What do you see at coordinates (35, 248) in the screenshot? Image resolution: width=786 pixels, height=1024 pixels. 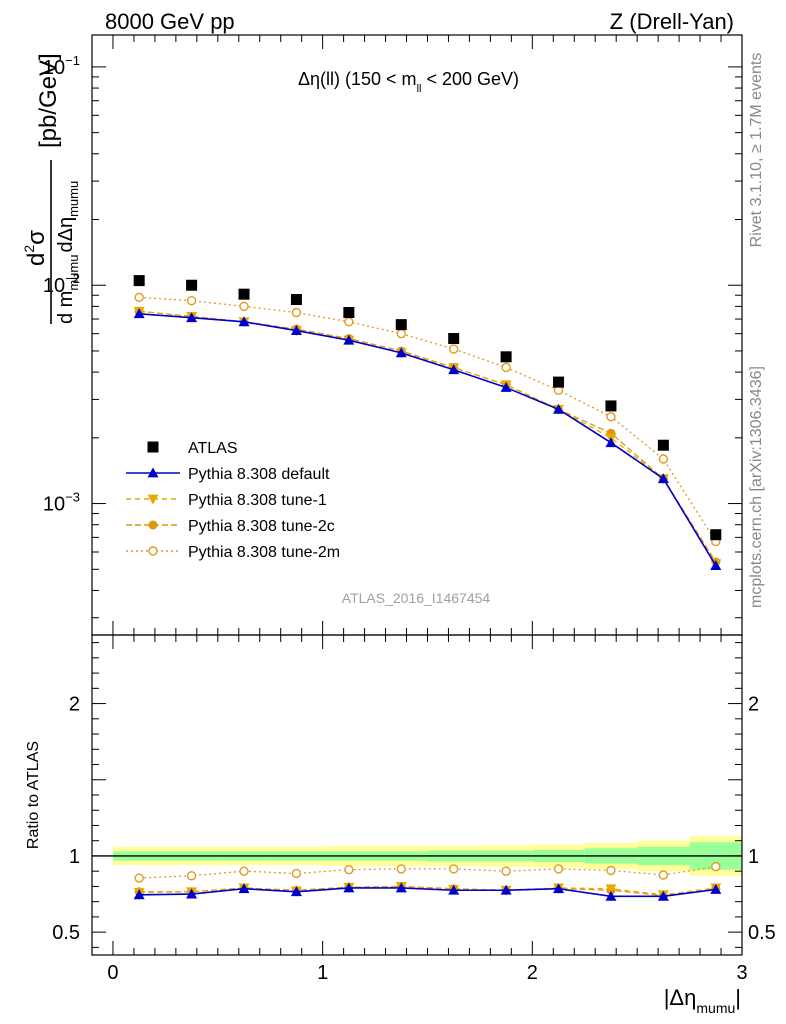 I see `ylabel-numerator: d2σ` at bounding box center [35, 248].